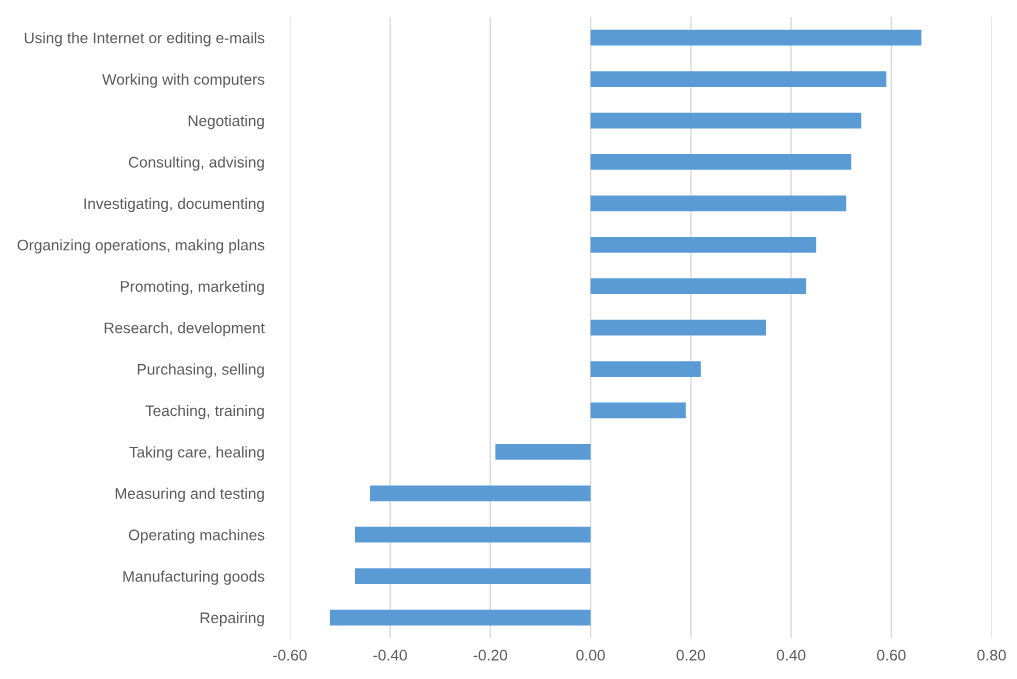 The height and width of the screenshot is (679, 1017). What do you see at coordinates (891, 655) in the screenshot?
I see `x-tick-label: 0.60` at bounding box center [891, 655].